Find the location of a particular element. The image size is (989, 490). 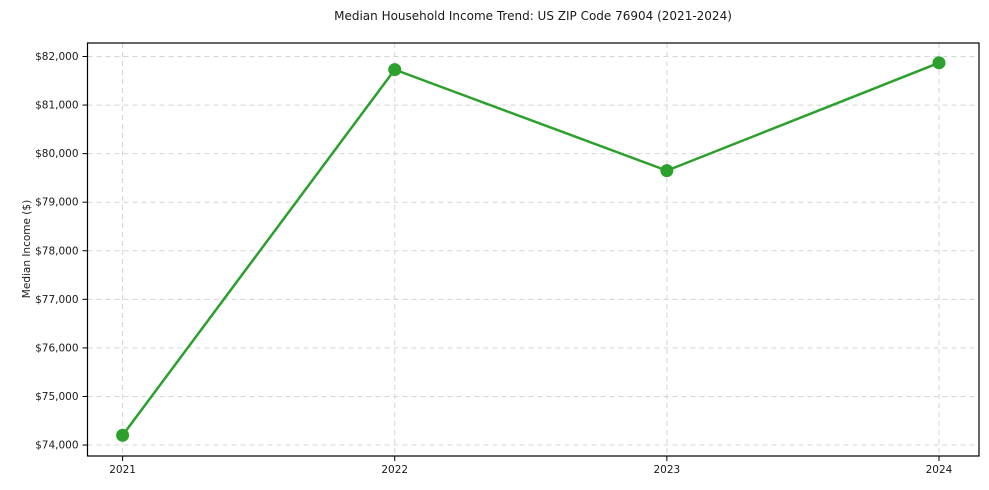

x-tick-label: 2022 is located at coordinates (394, 470).